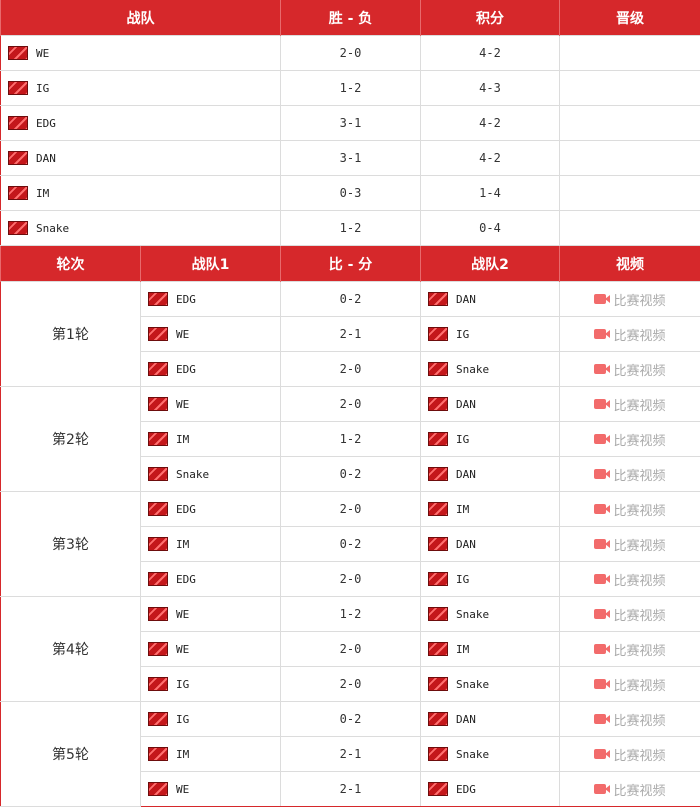  Describe the element at coordinates (70, 439) in the screenshot. I see `round-label: 第2轮` at that location.